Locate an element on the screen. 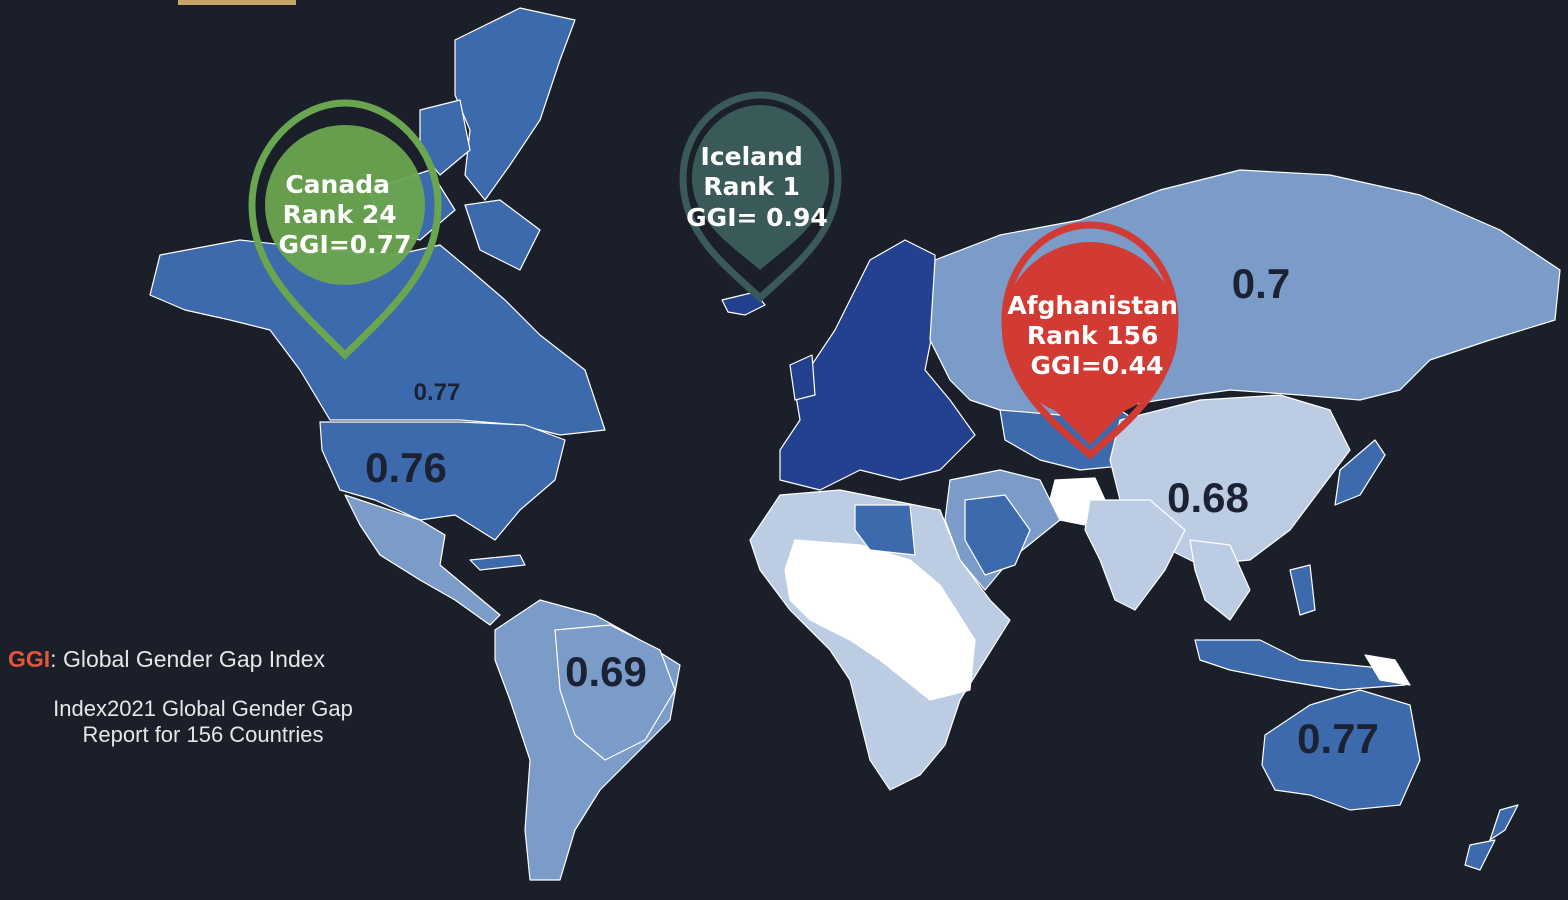  pin-iceland-fill is located at coordinates (760, 187).